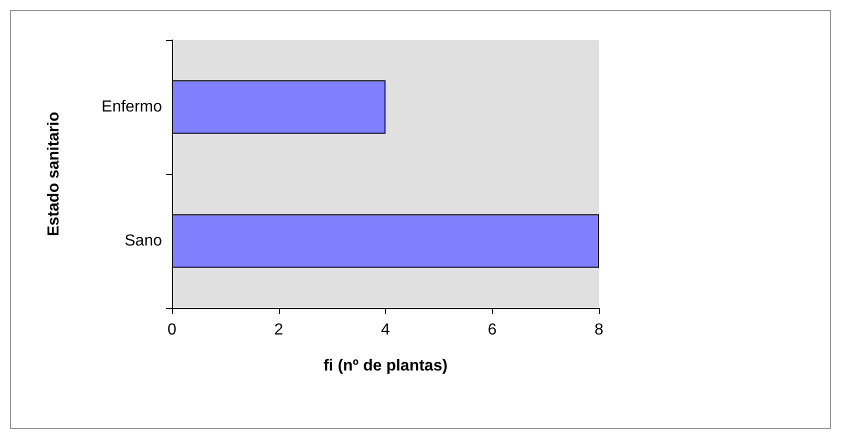  Describe the element at coordinates (385, 366) in the screenshot. I see `x-axis-title: fi (nº de plantas)` at that location.